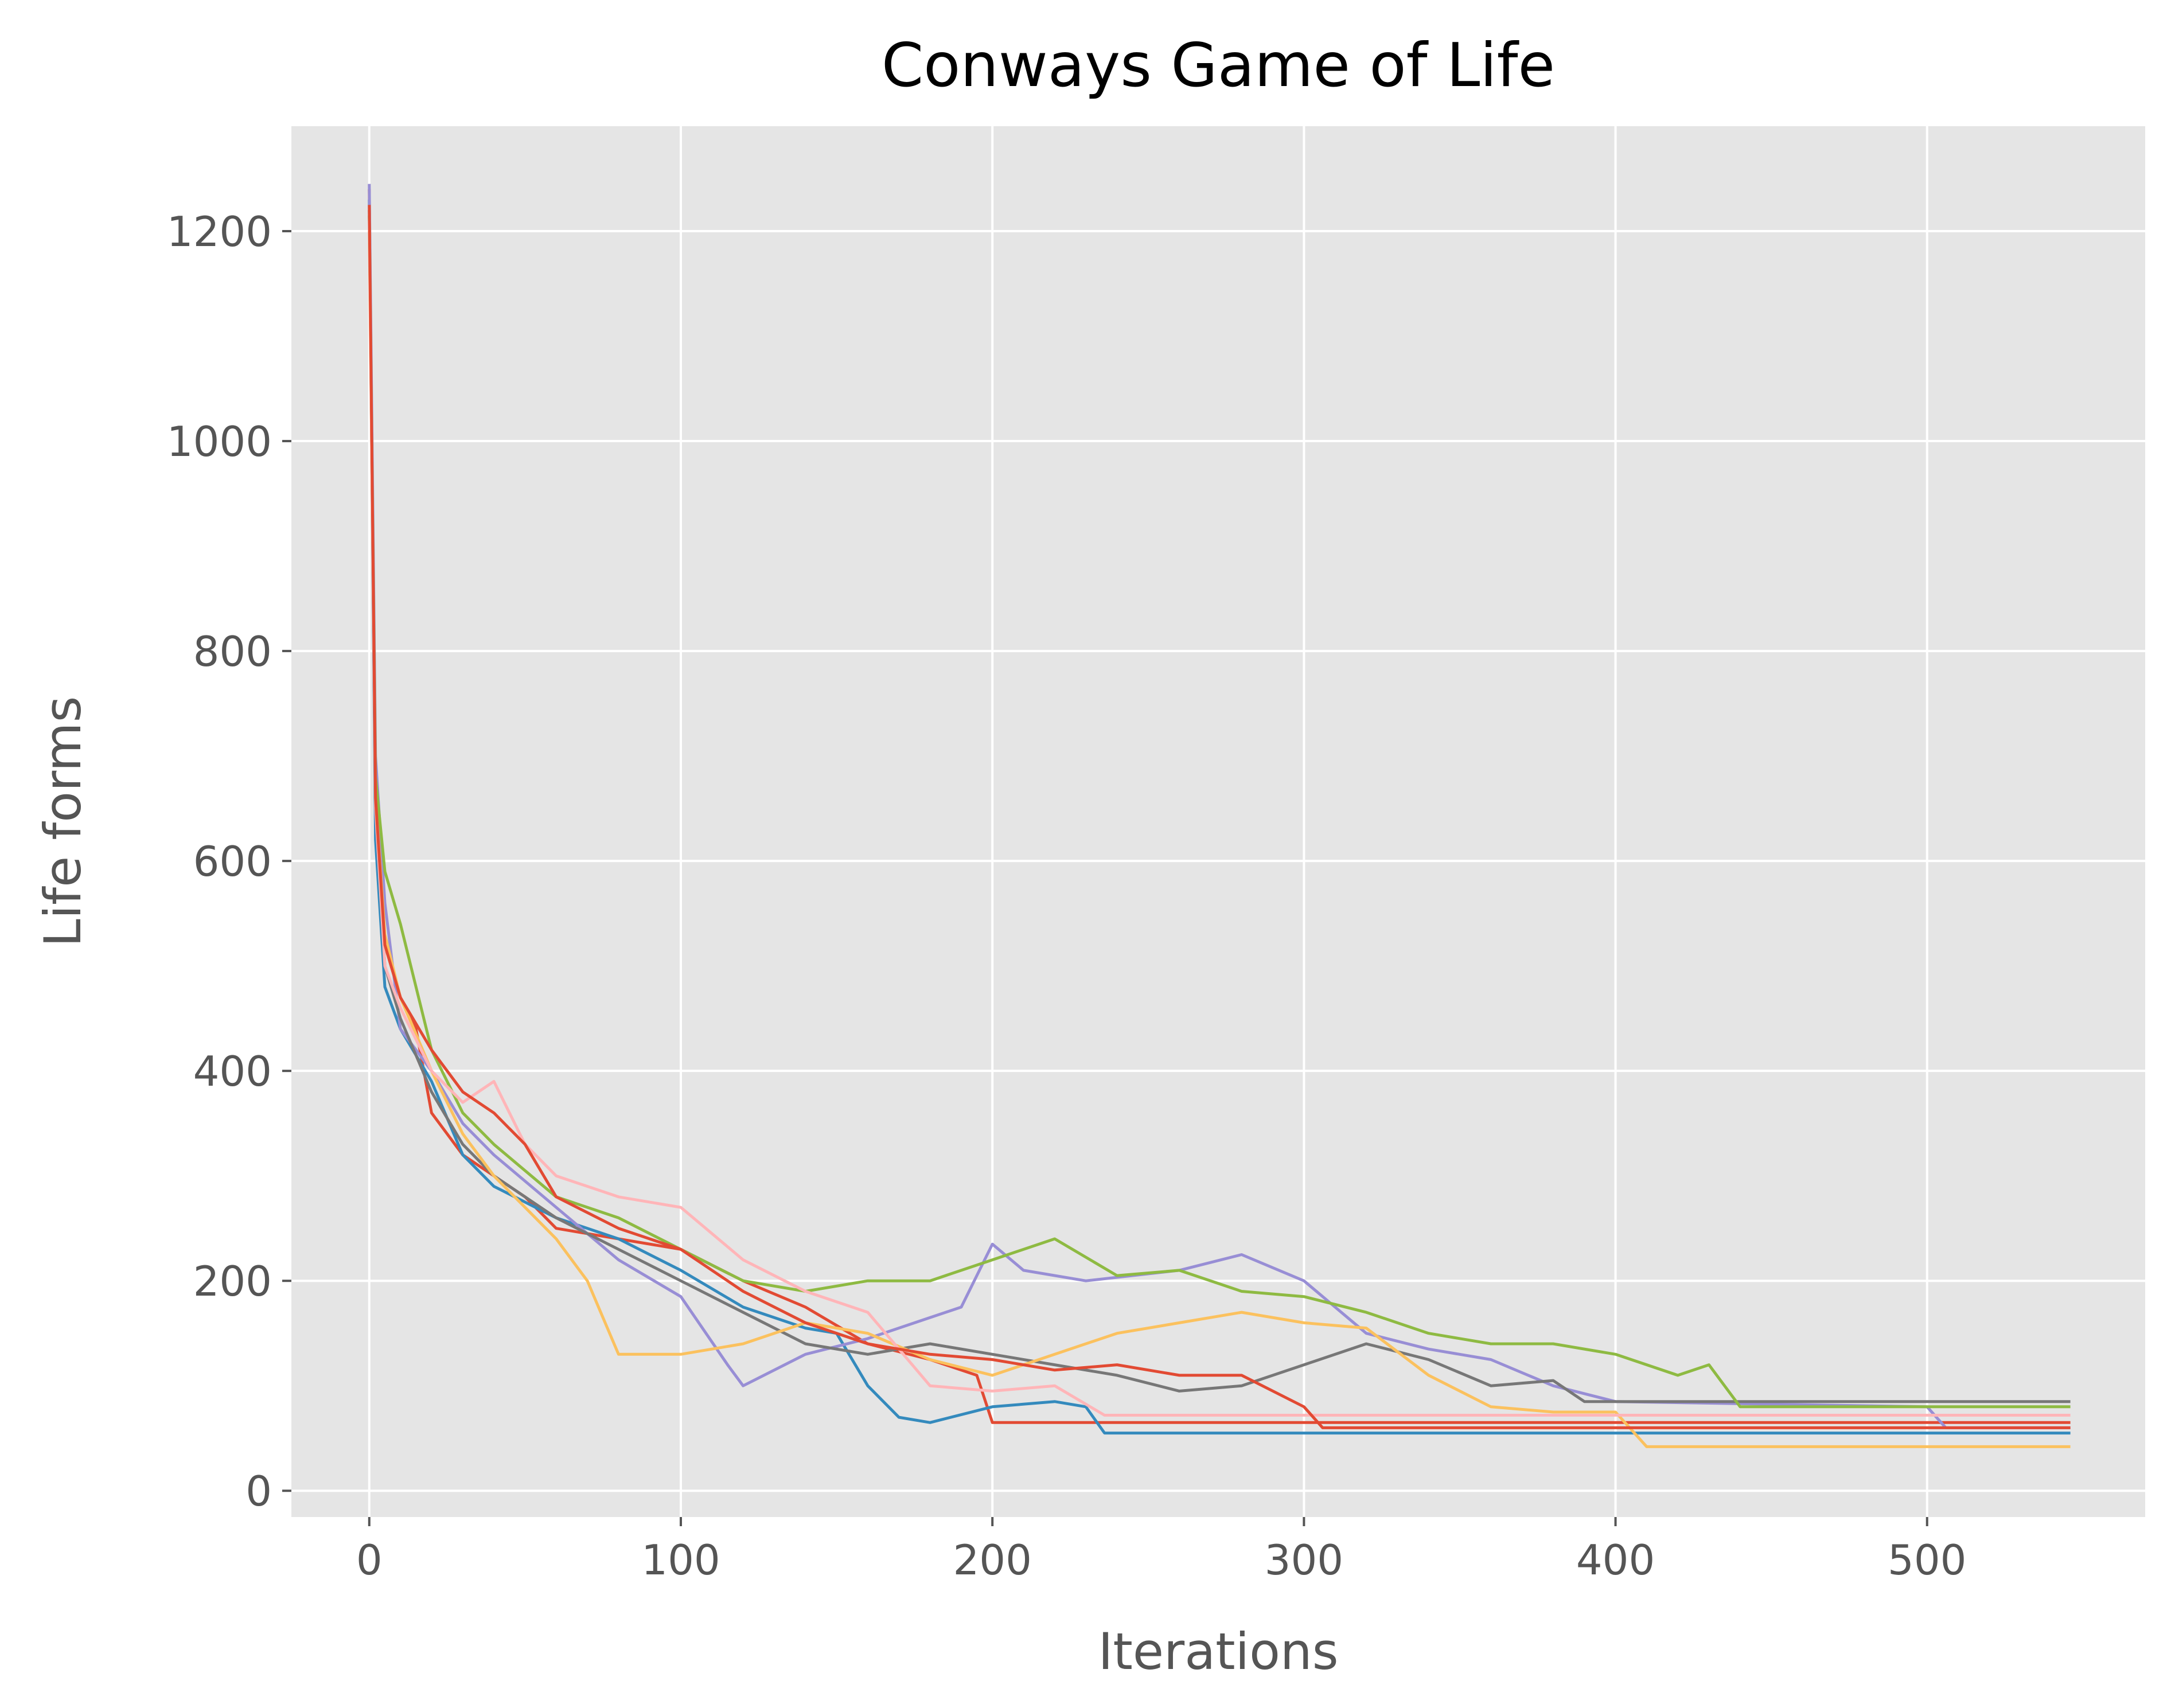 Image resolution: width=2175 pixels, height=1708 pixels. What do you see at coordinates (232, 651) in the screenshot?
I see `y-tick-label: 800` at bounding box center [232, 651].